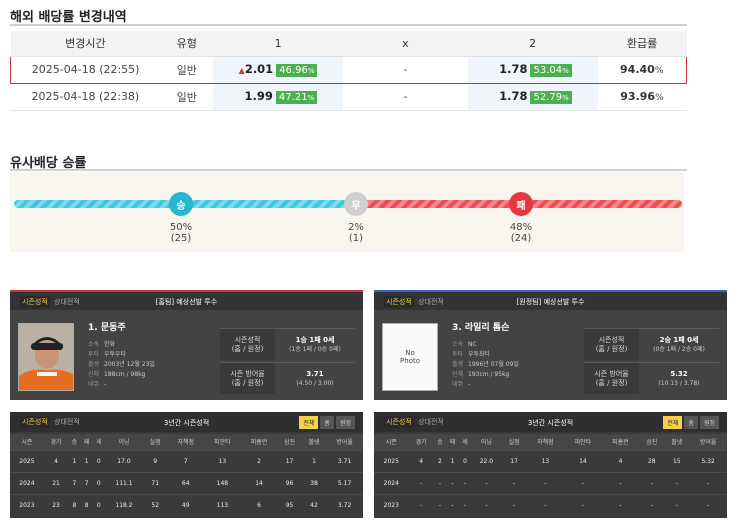 The image size is (738, 527). I want to click on win-marker: 승, so click(181, 204).